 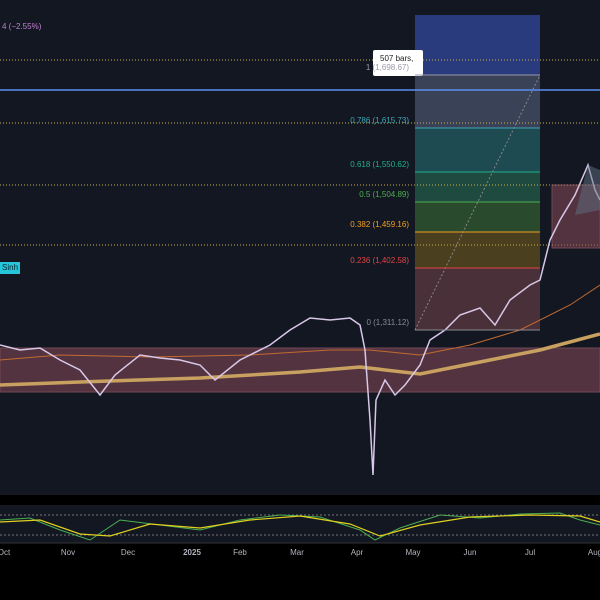 I want to click on time-label: Apr, so click(x=357, y=552).